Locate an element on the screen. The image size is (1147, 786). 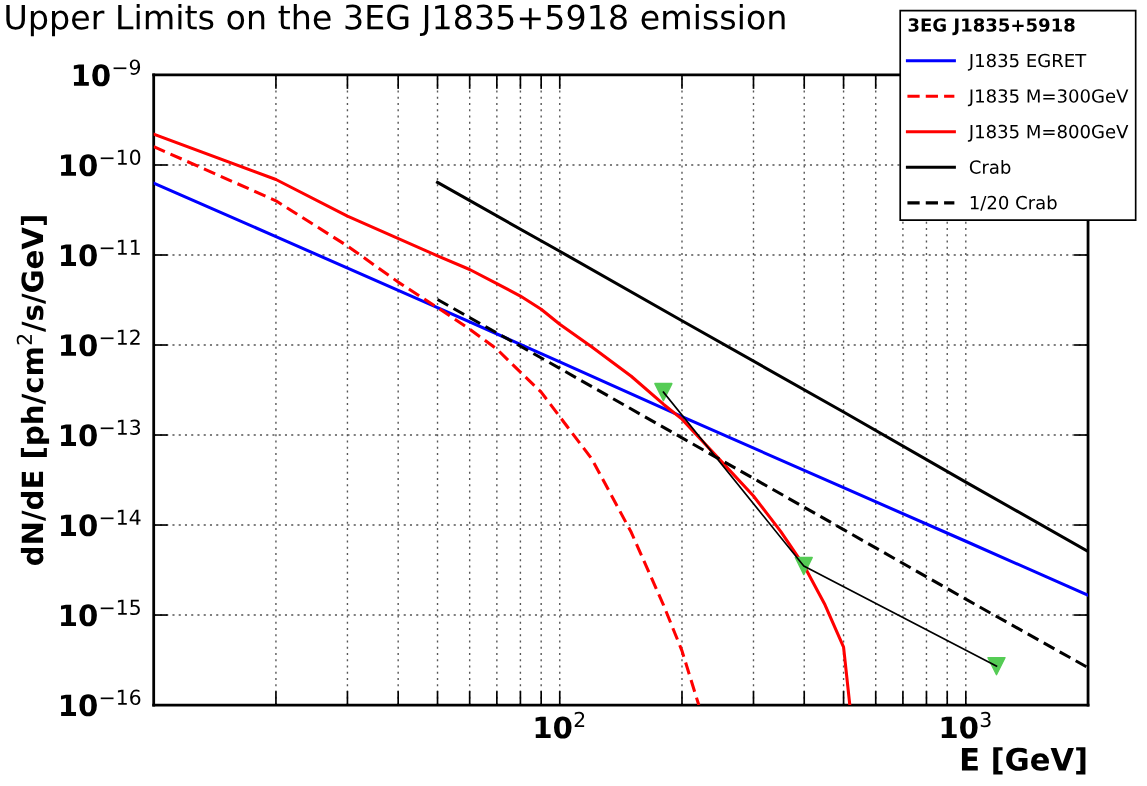
y-tick-label: 10$^{−10}$ is located at coordinates (101, 163).